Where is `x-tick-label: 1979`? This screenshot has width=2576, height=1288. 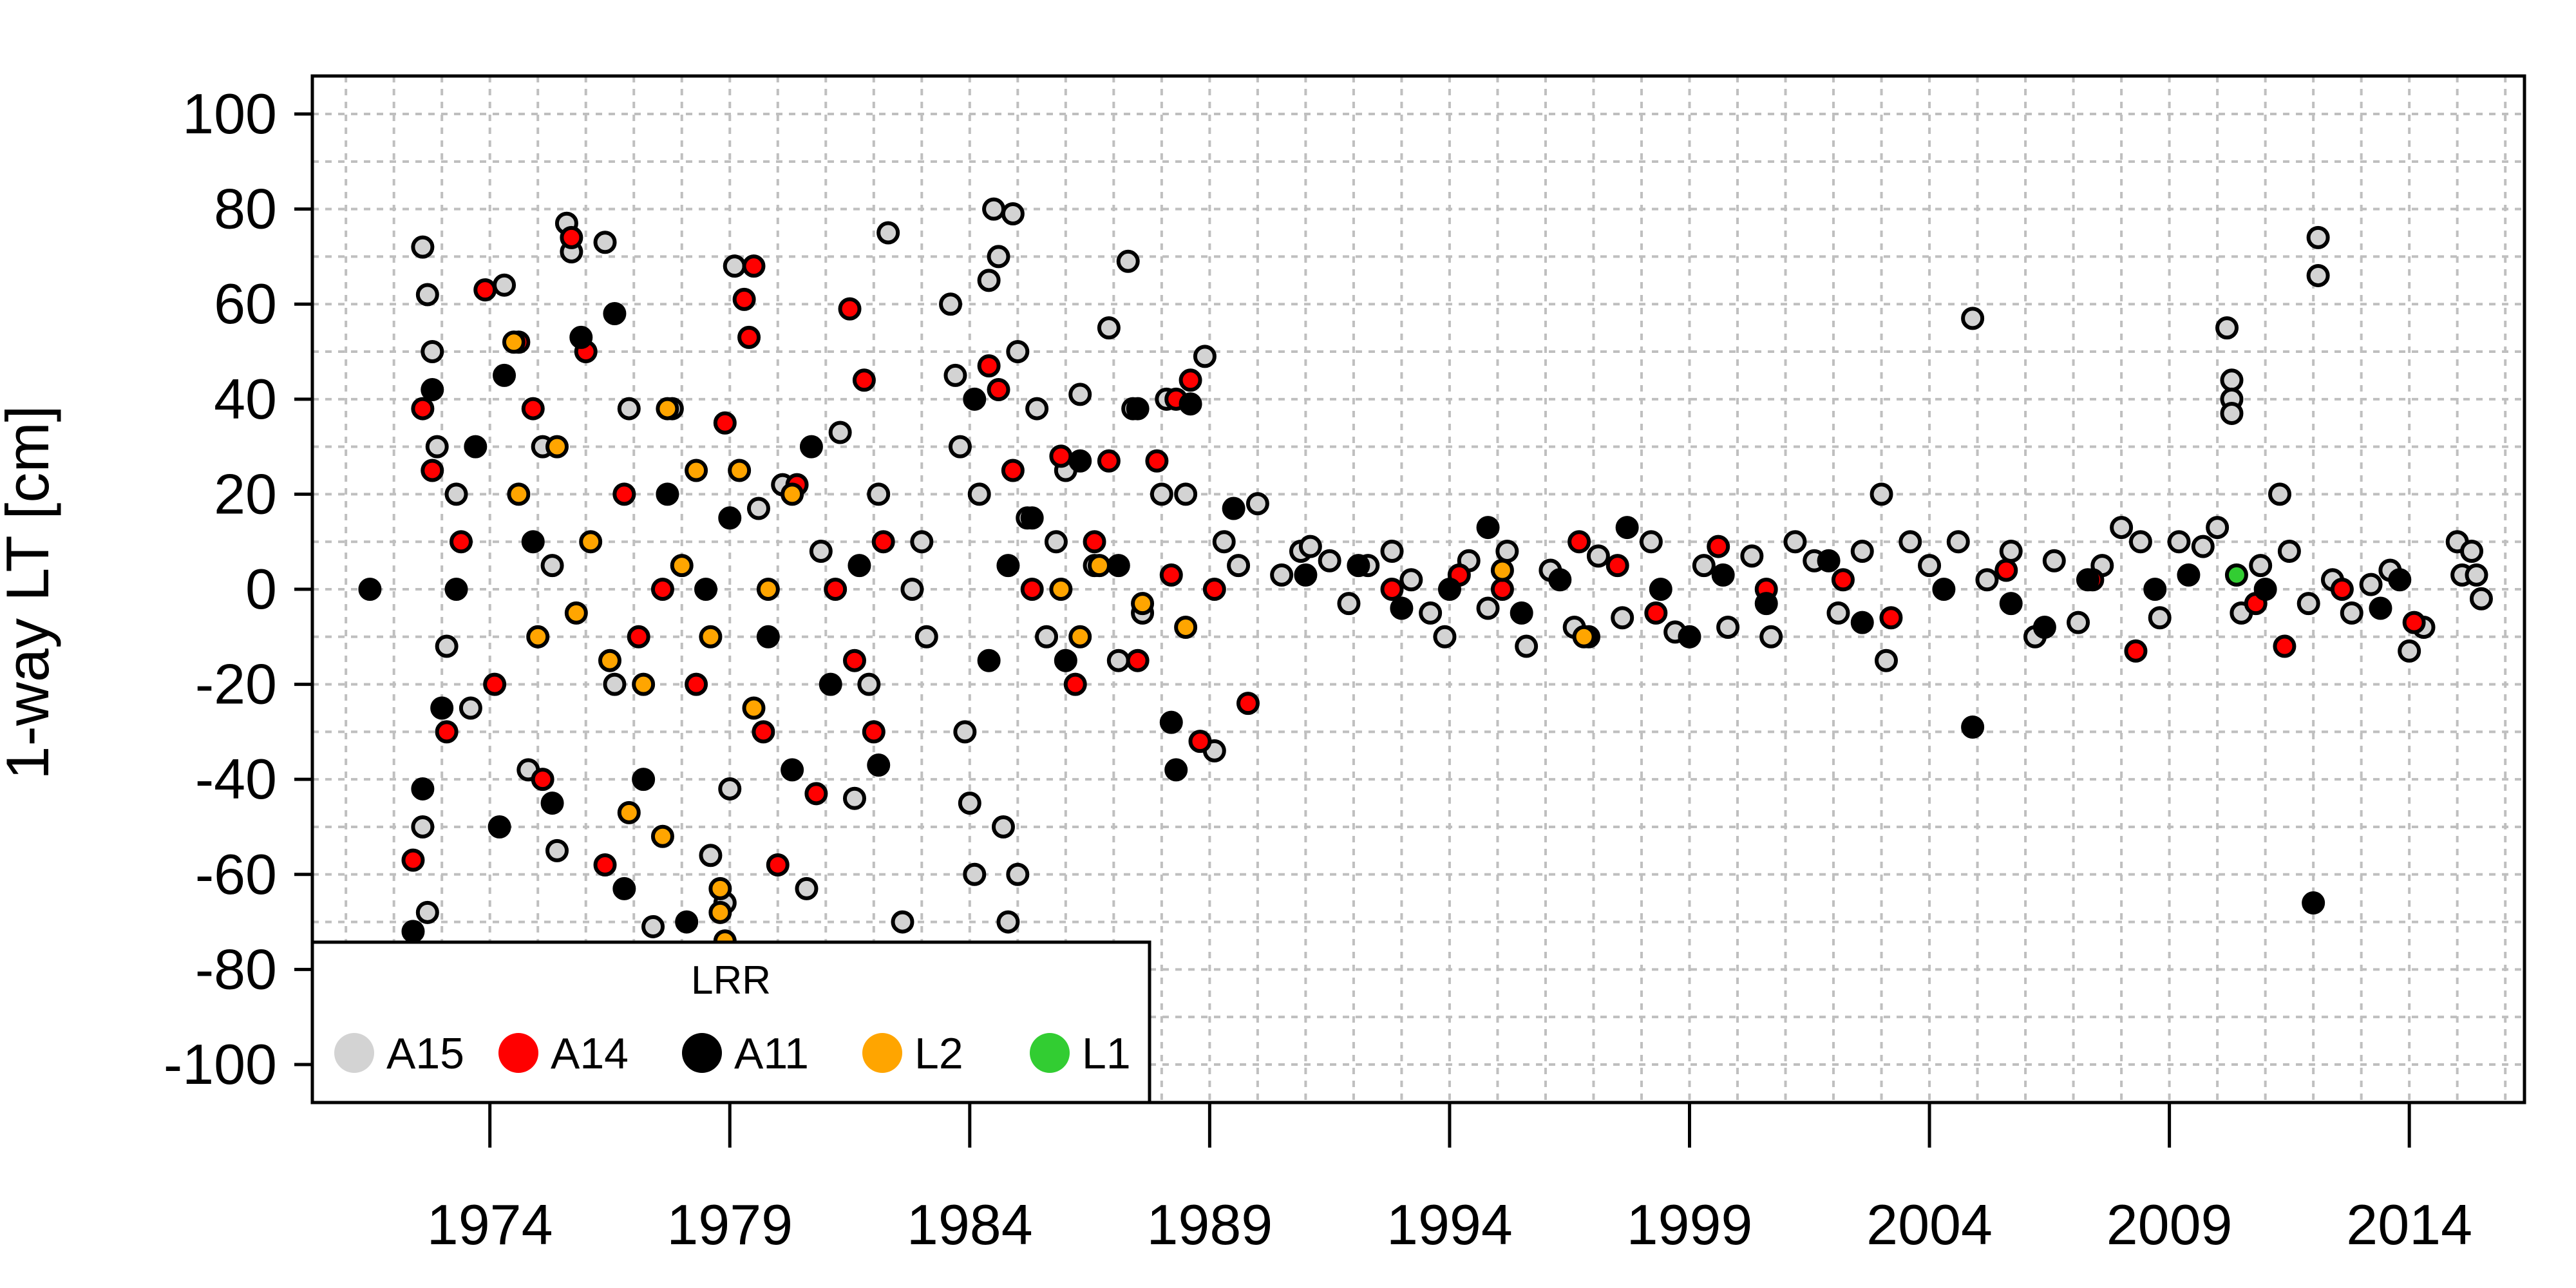
x-tick-label: 1979 is located at coordinates (730, 1224).